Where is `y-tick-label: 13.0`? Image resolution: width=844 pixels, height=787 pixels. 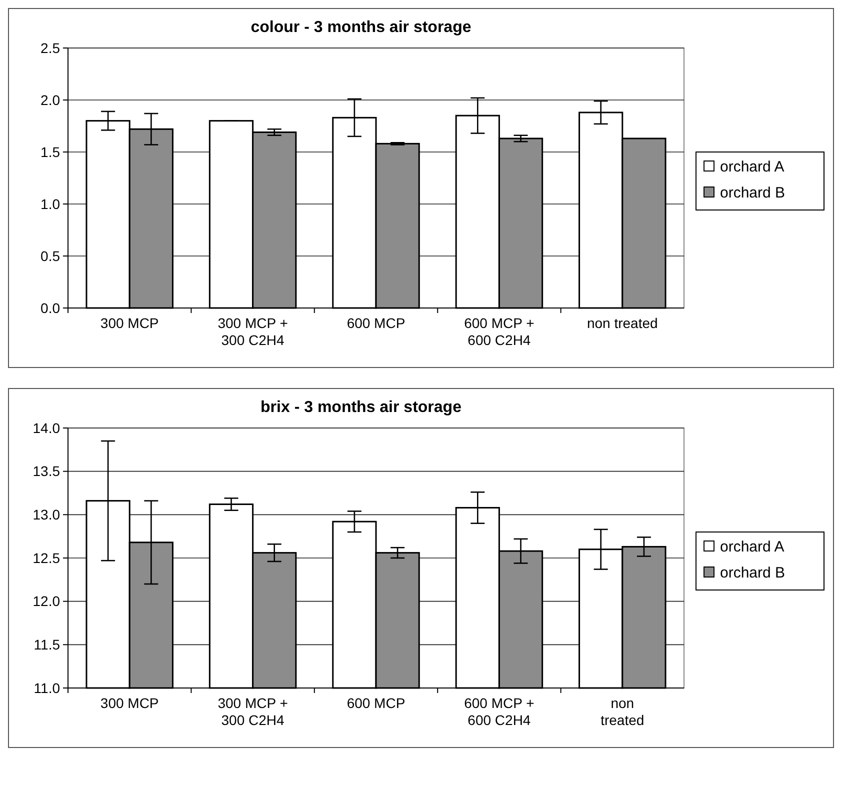
y-tick-label: 13.0 is located at coordinates (46, 514).